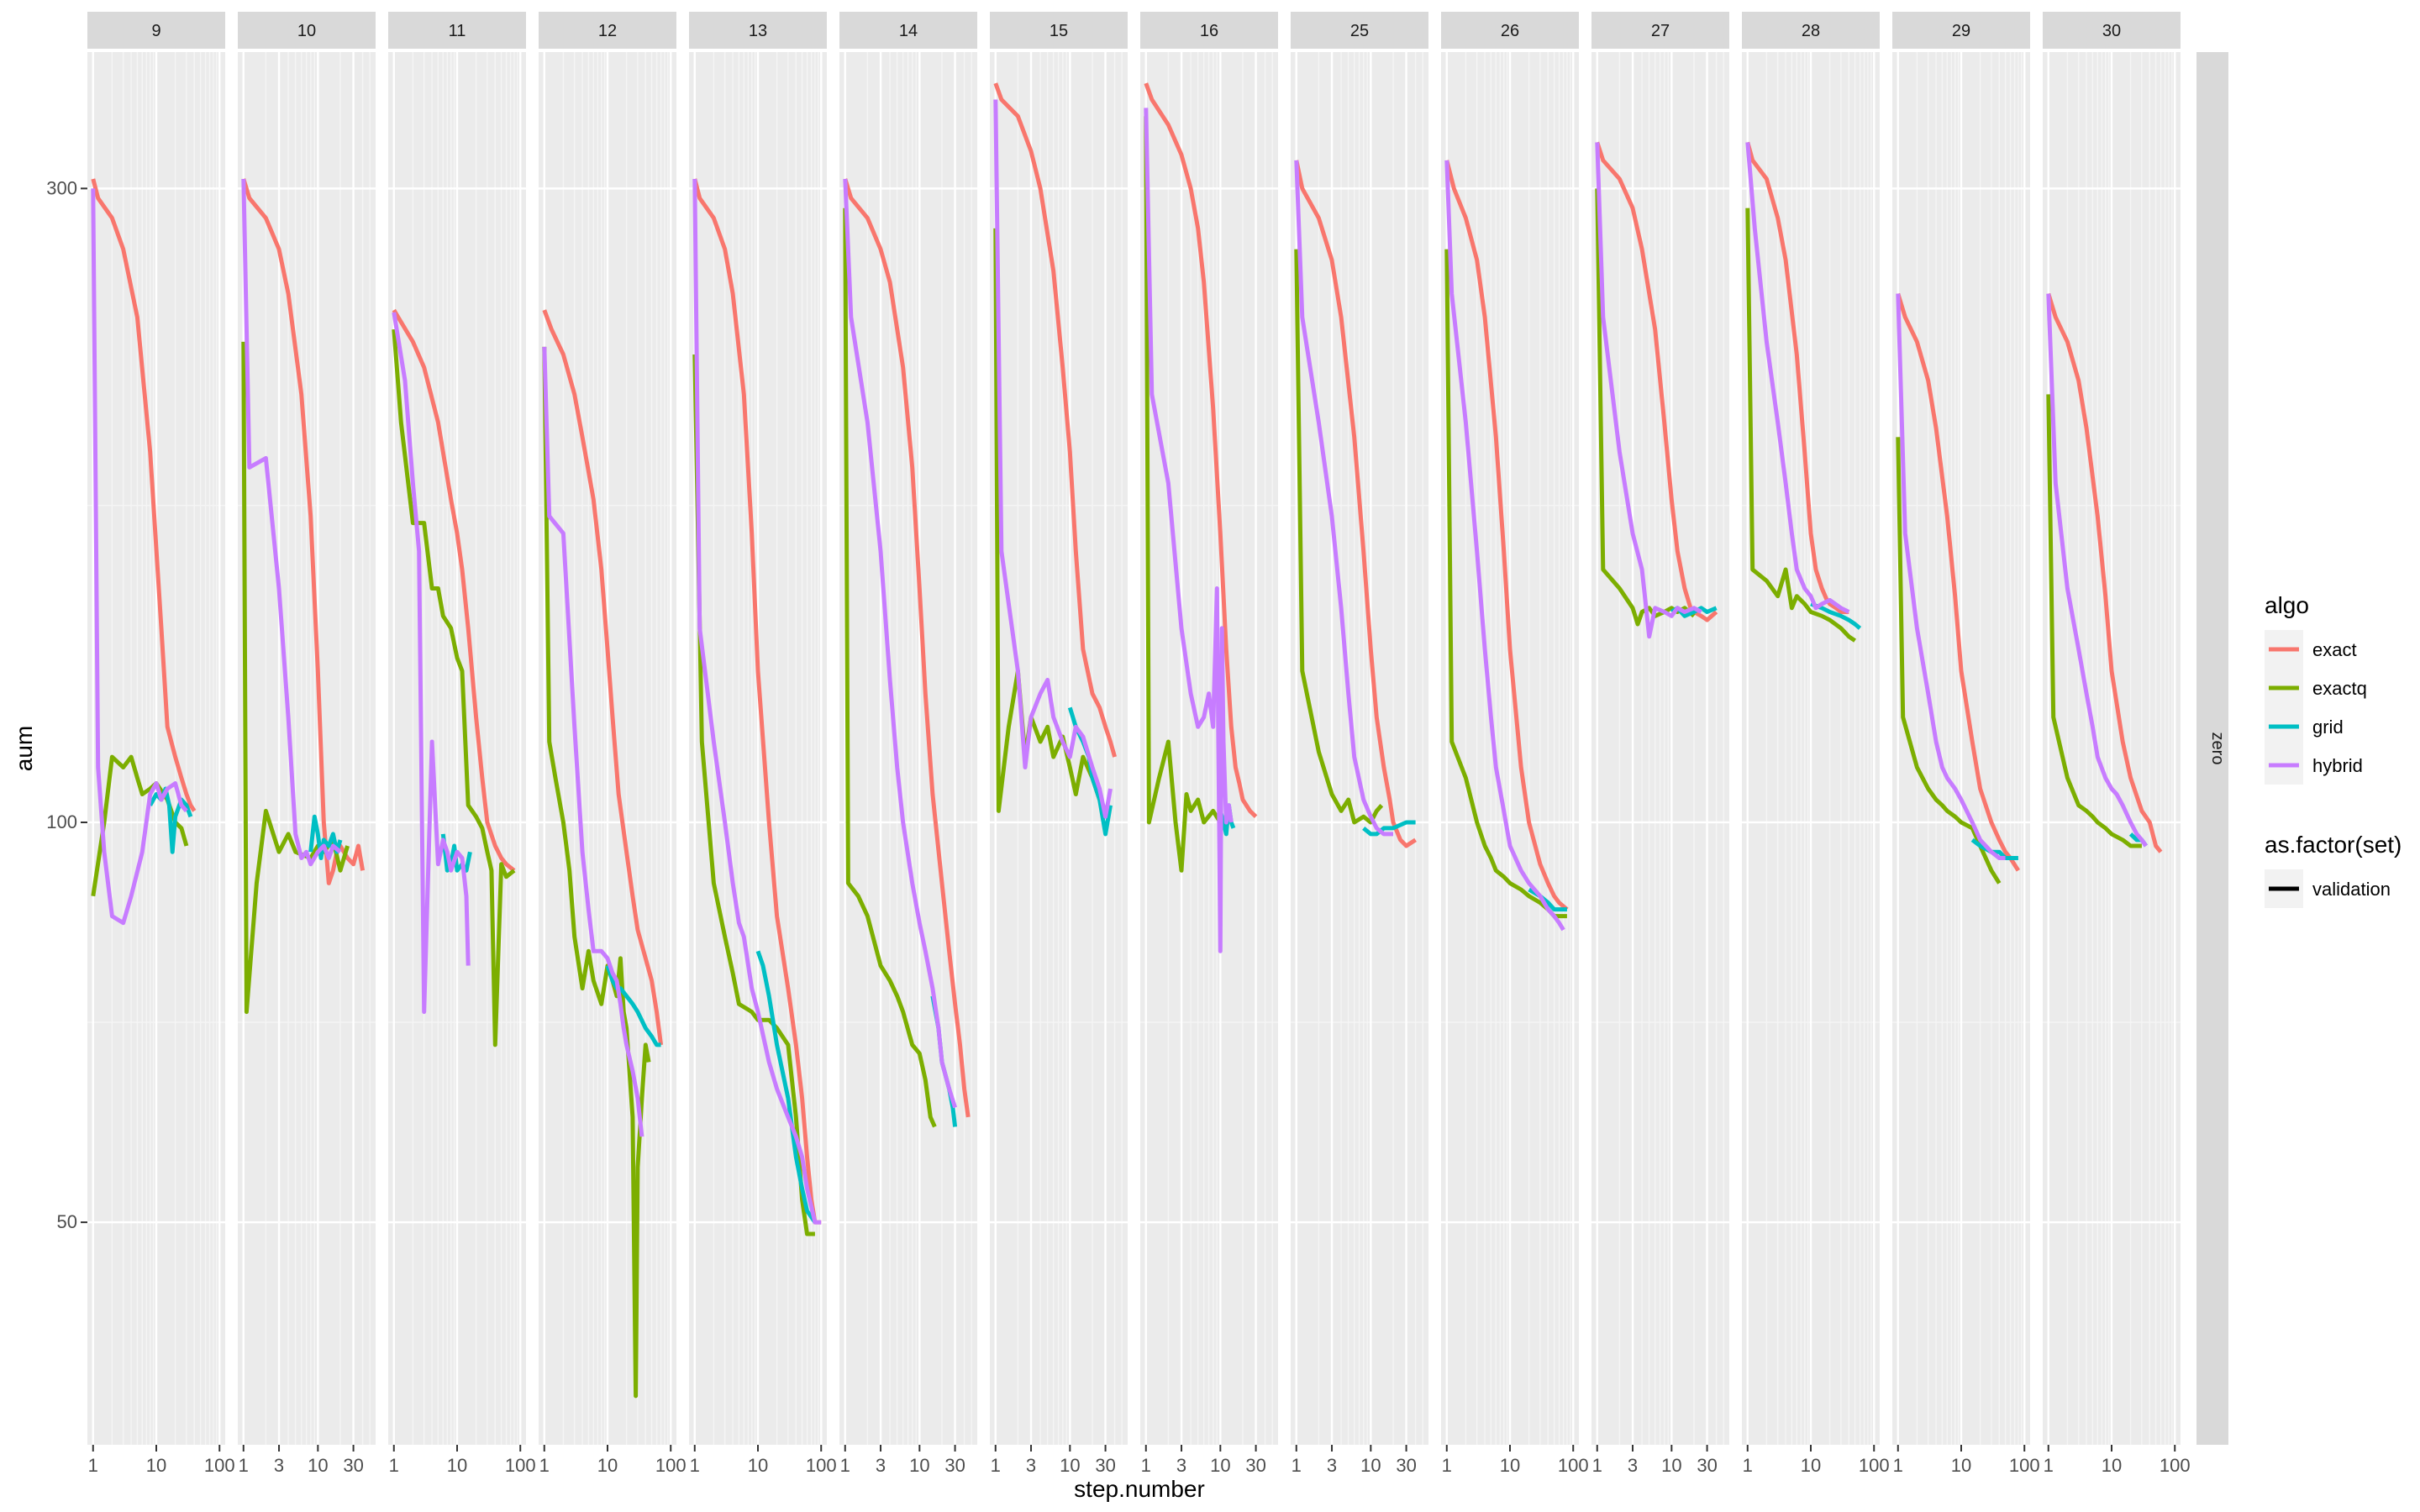 The width and height of the screenshot is (2420, 1512). Describe the element at coordinates (62, 821) in the screenshot. I see `y-tick-label: 100` at that location.